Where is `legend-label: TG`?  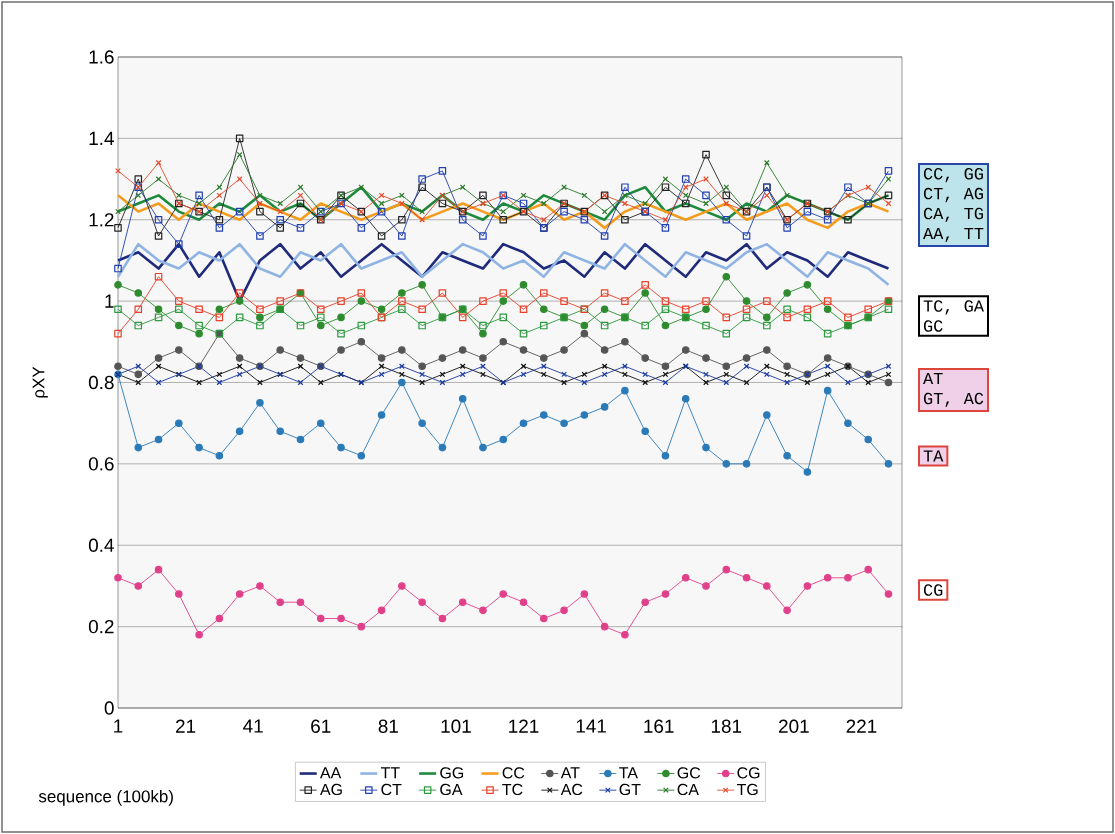 legend-label: TG is located at coordinates (747, 789).